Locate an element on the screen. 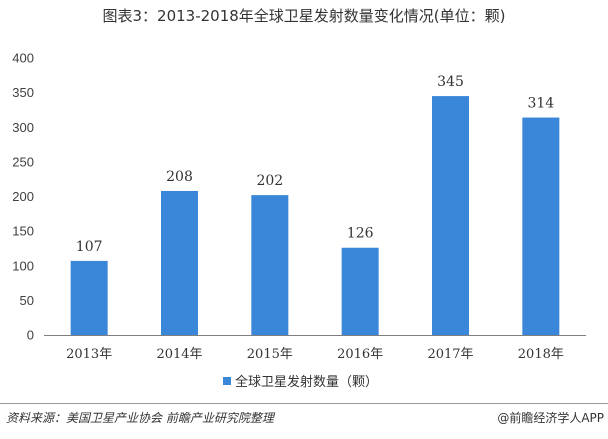 This screenshot has height=439, width=608. y-tick-label: 0 is located at coordinates (30, 335).